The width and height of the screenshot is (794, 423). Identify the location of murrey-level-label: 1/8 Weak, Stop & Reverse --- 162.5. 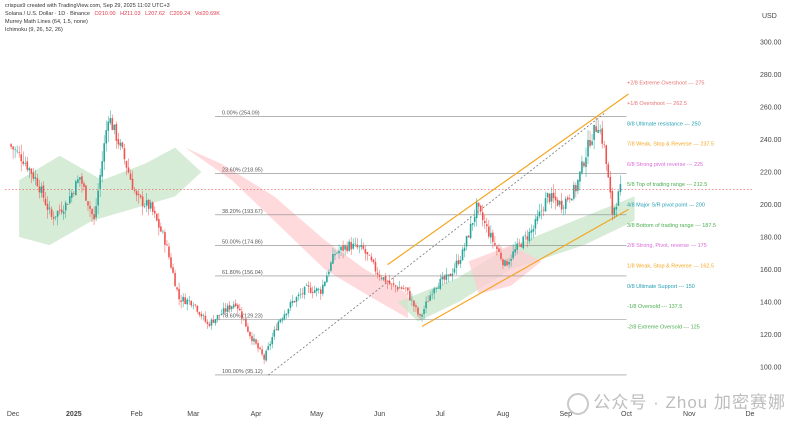
(670, 266).